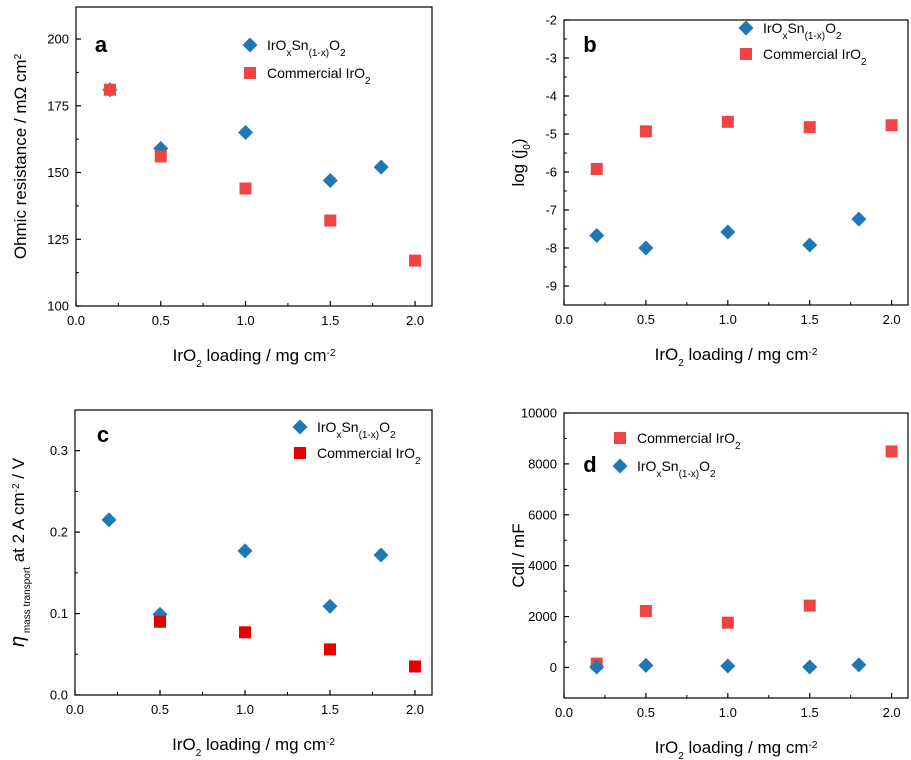 This screenshot has height=760, width=911. What do you see at coordinates (589, 464) in the screenshot?
I see `panel-letter: d` at bounding box center [589, 464].